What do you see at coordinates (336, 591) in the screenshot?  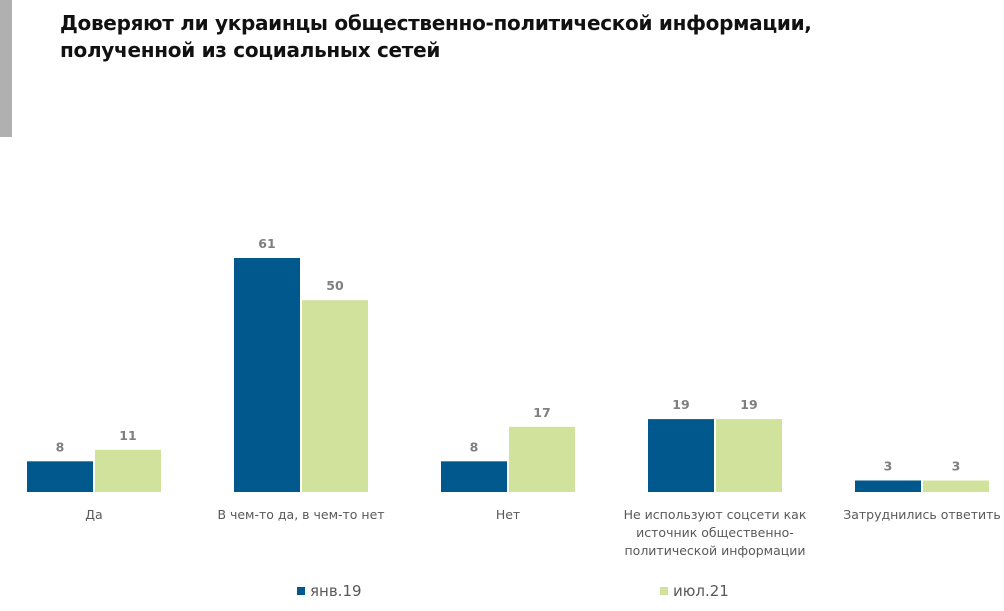 I see `legend-label-jan19: янв.19` at bounding box center [336, 591].